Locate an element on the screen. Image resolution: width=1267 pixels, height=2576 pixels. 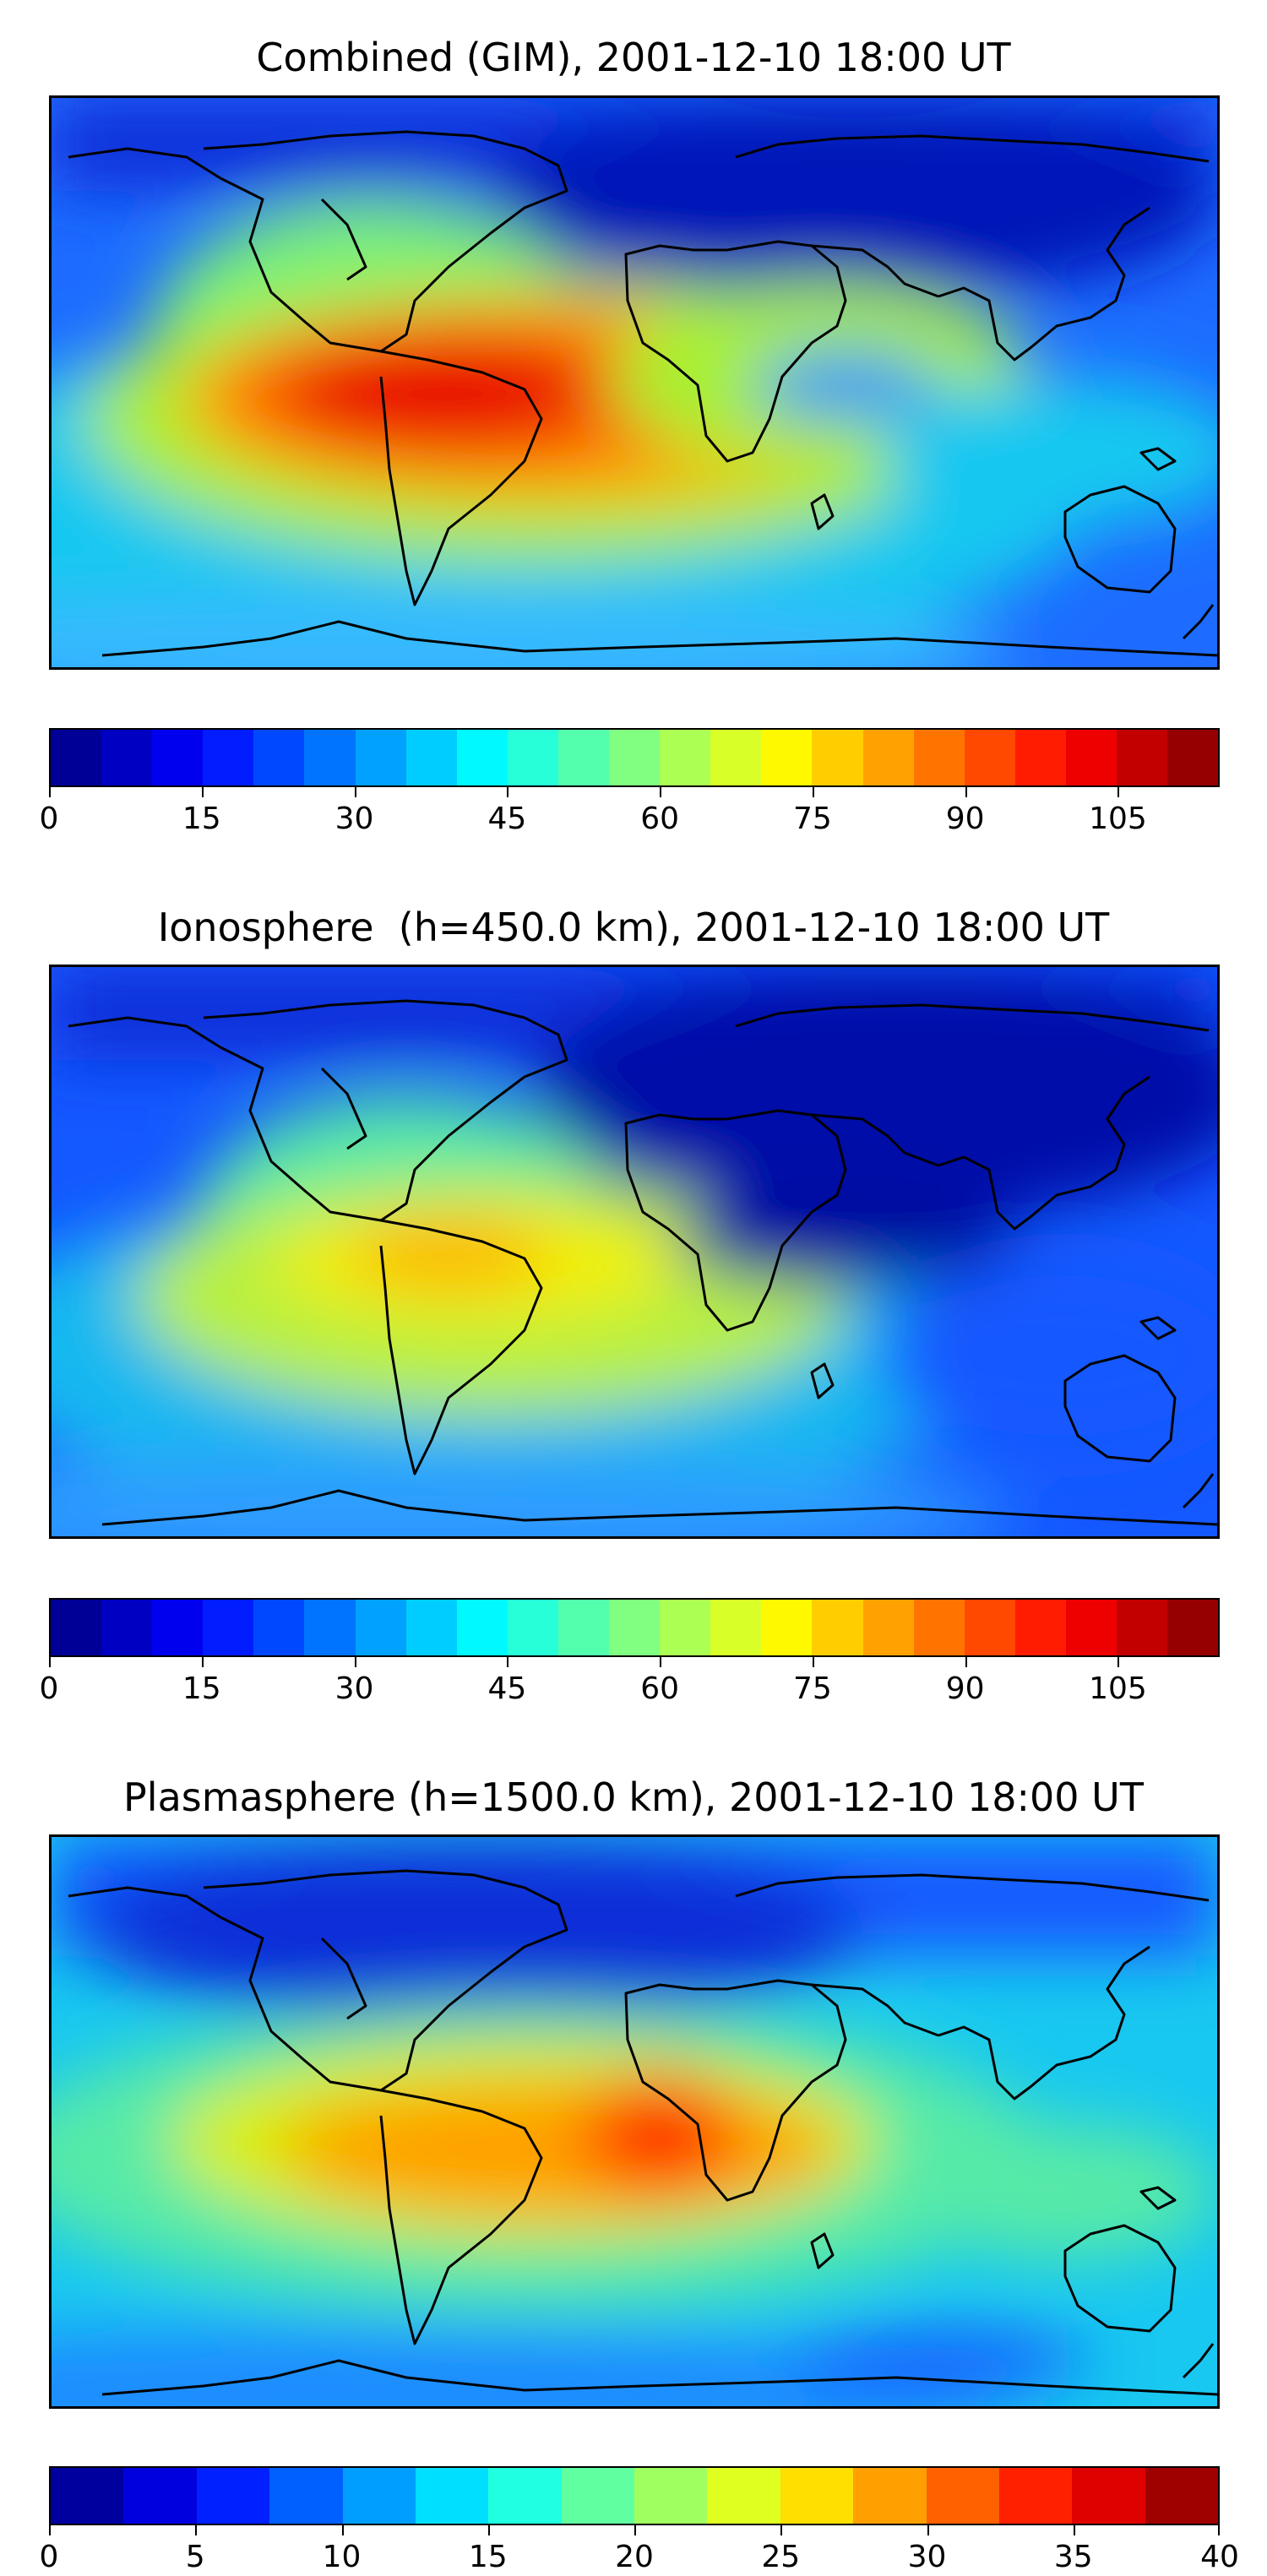
colorbar-tick-label: 35 is located at coordinates (1073, 2557).